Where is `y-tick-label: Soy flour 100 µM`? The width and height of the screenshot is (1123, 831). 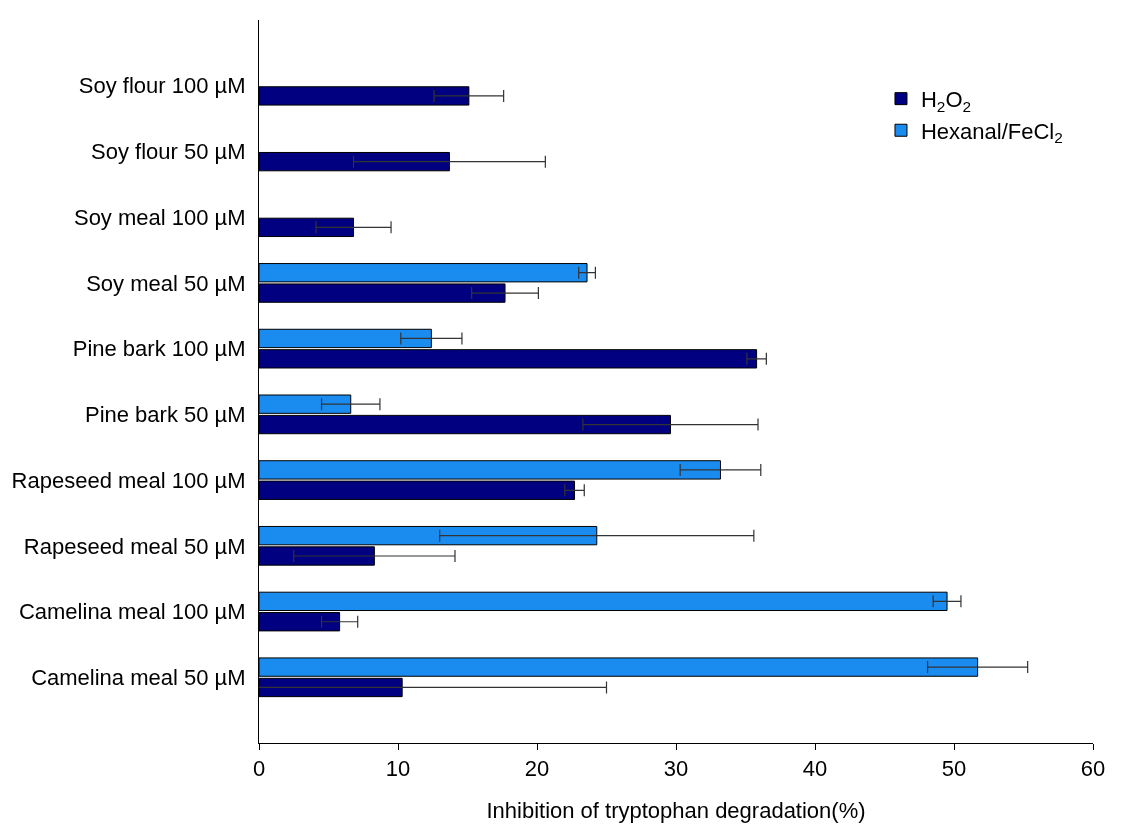
y-tick-label: Soy flour 100 µM is located at coordinates (162, 86).